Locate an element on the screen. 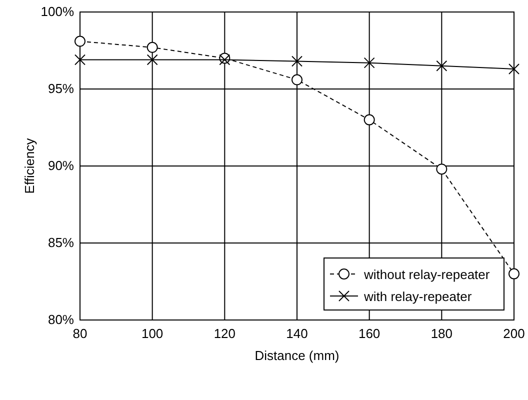  y-axis-title: Efficiency is located at coordinates (29, 166).